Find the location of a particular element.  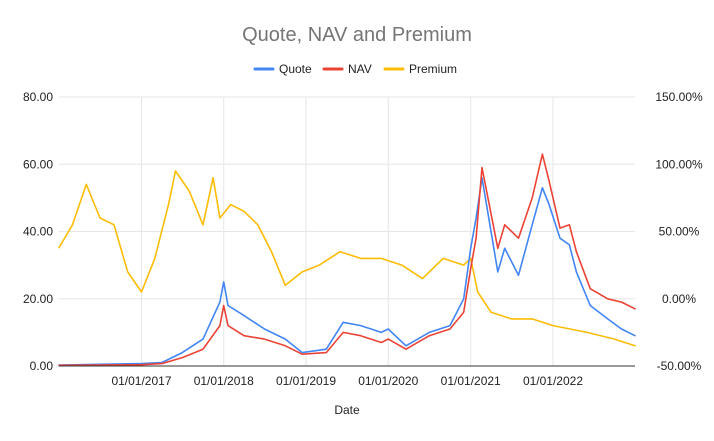

legend-label-premium: Premium is located at coordinates (433, 69).